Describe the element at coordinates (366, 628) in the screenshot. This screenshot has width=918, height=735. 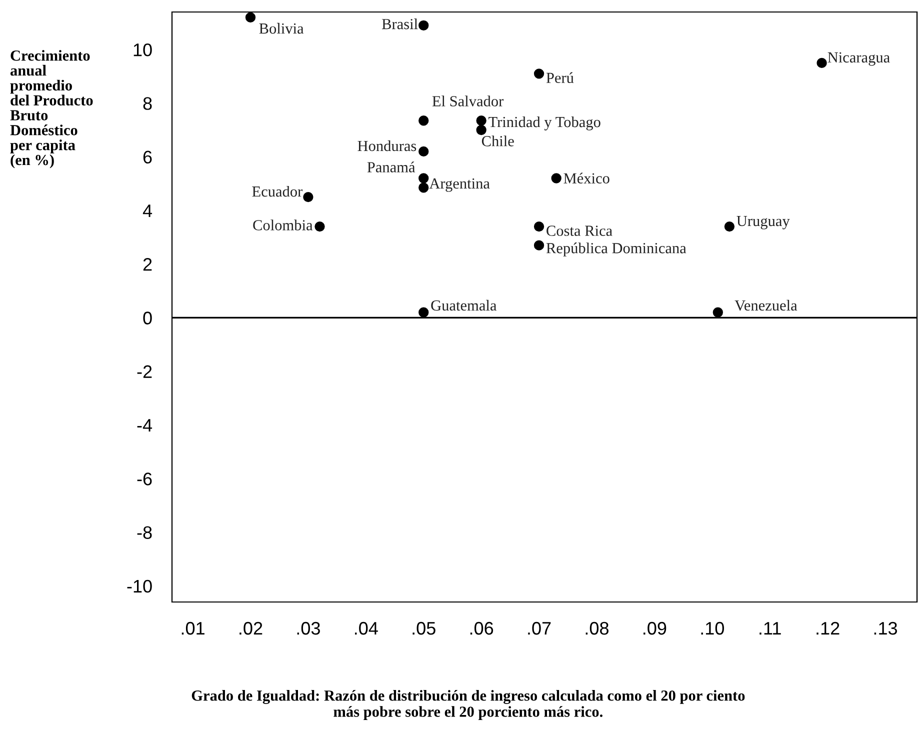
I see `x-tick-label: .04` at that location.